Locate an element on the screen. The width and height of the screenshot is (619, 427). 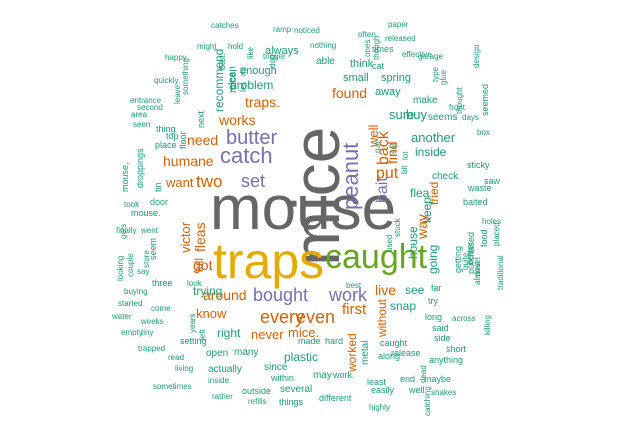
cloud-word: seems is located at coordinates (443, 117).